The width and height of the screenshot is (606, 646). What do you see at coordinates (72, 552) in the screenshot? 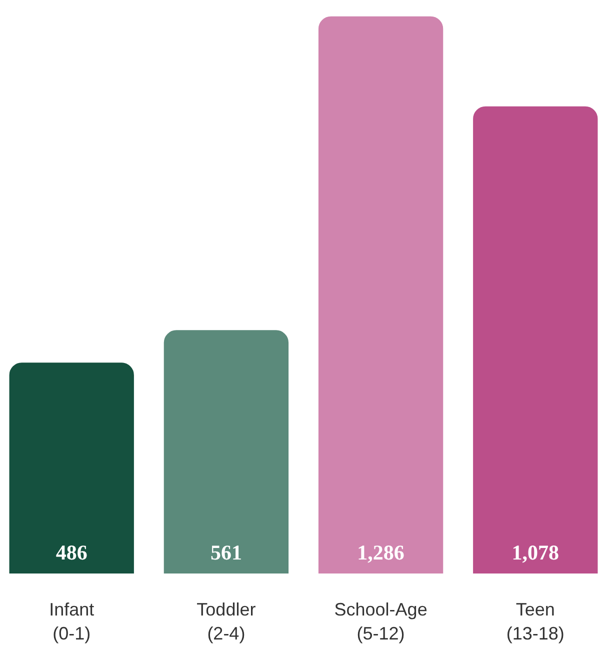
I see `data-label: 486` at bounding box center [72, 552].